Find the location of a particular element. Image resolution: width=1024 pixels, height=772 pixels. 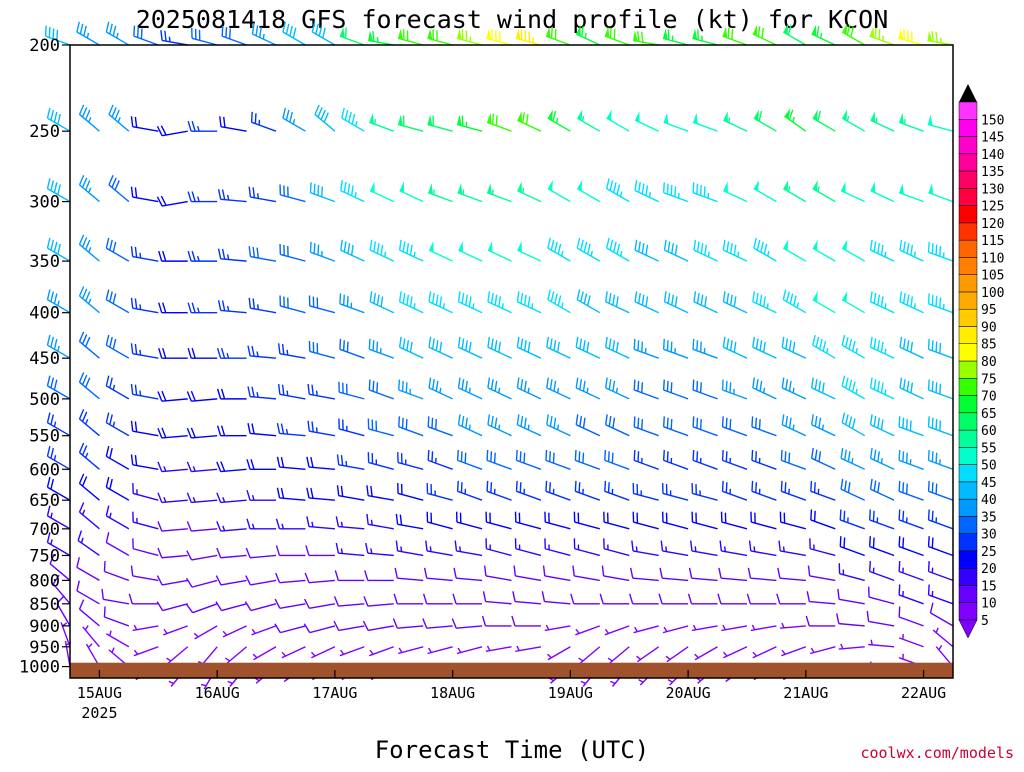

colorbar-label: 70 is located at coordinates (989, 397).